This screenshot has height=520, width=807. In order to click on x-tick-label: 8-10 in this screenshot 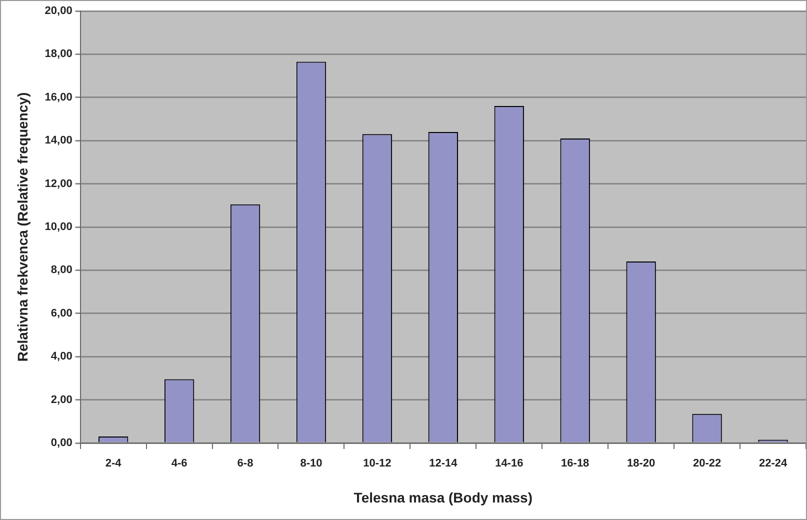, I will do `click(311, 464)`.